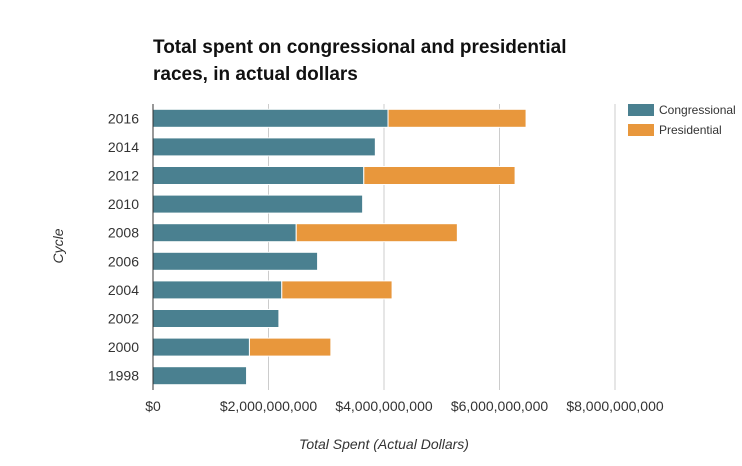 This screenshot has width=742, height=466. What do you see at coordinates (500, 406) in the screenshot?
I see `x-tick-label-3: $6,000,000,000` at bounding box center [500, 406].